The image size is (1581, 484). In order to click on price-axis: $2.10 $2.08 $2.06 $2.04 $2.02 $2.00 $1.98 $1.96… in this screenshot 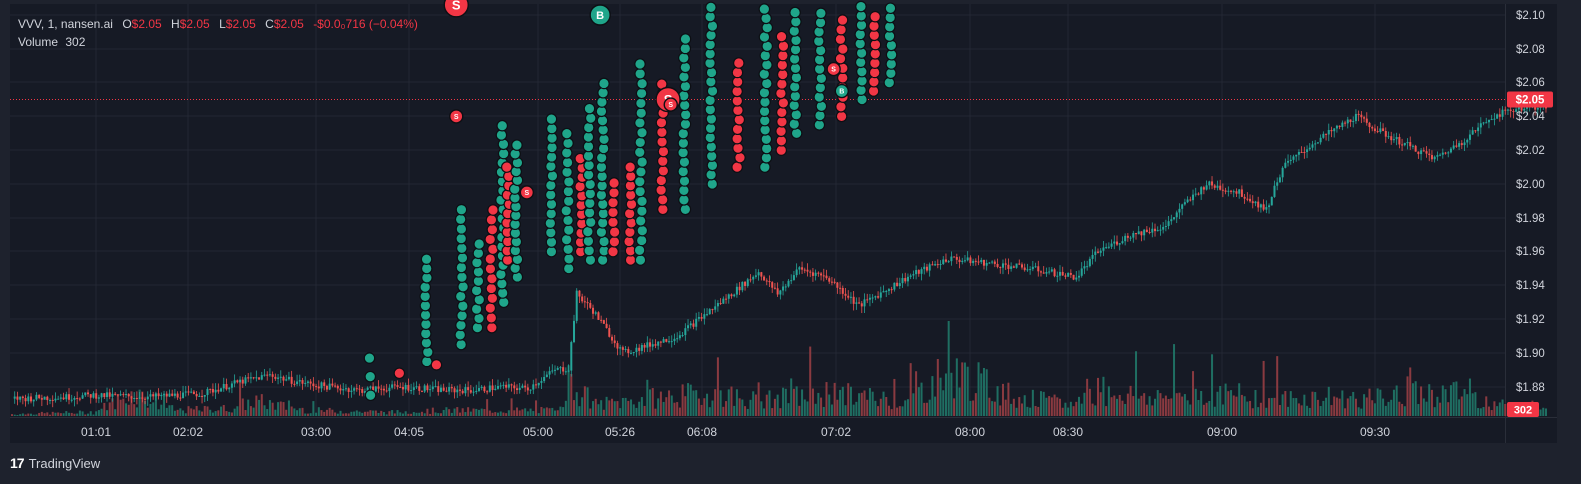, I will do `click(1530, 202)`.